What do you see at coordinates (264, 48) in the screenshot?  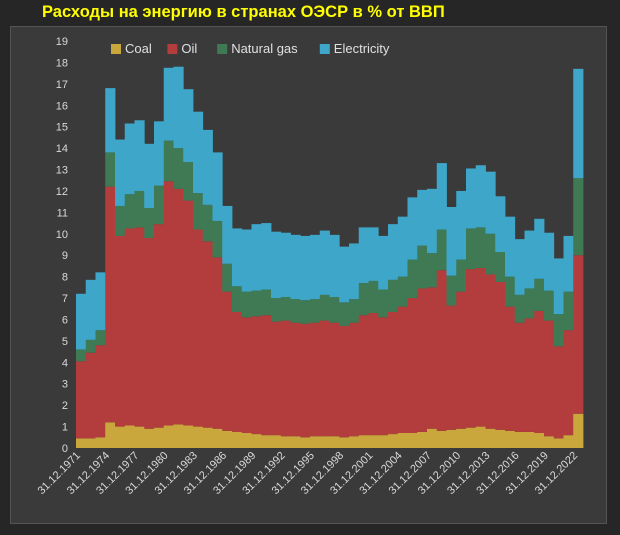 I see `legend-label: Natural gas` at bounding box center [264, 48].